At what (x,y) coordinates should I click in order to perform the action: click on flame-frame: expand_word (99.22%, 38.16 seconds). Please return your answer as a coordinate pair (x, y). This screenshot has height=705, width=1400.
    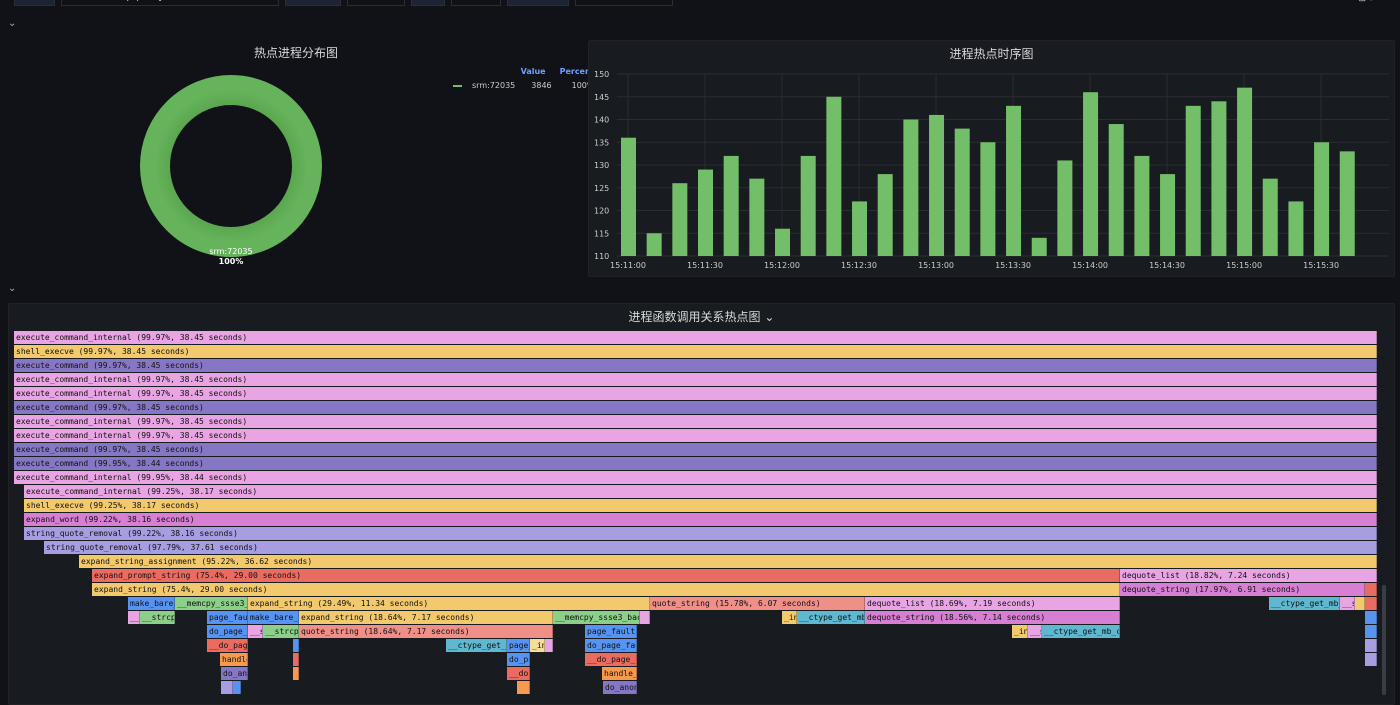
    Looking at the image, I should click on (700, 519).